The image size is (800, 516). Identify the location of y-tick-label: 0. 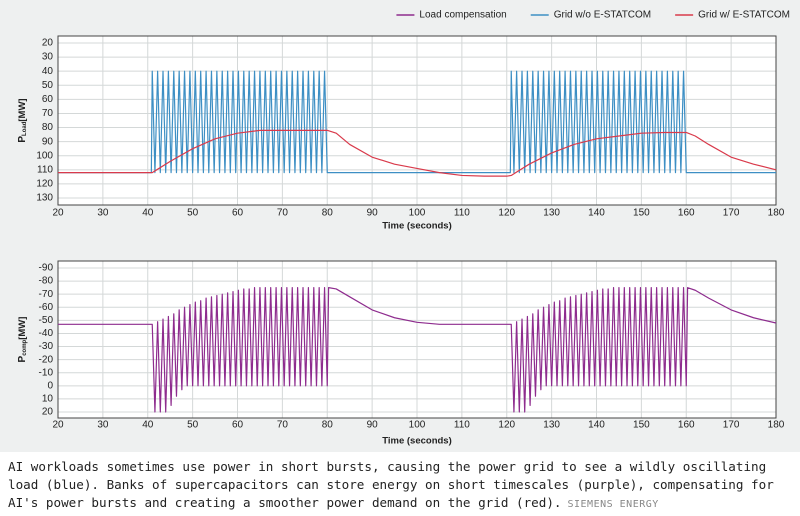
(50, 385).